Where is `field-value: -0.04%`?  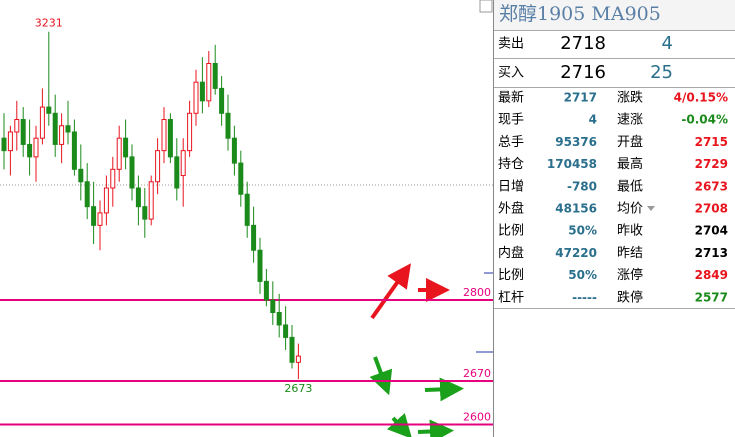 field-value: -0.04% is located at coordinates (704, 120).